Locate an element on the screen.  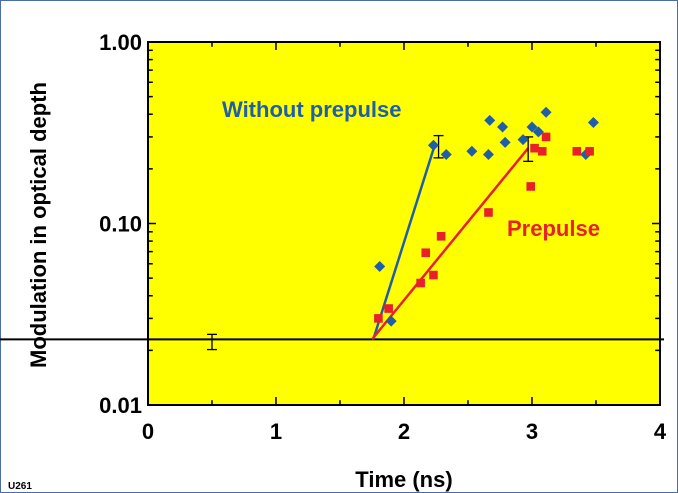
annotation-without-prepulse: Without prepulse is located at coordinates (311, 109).